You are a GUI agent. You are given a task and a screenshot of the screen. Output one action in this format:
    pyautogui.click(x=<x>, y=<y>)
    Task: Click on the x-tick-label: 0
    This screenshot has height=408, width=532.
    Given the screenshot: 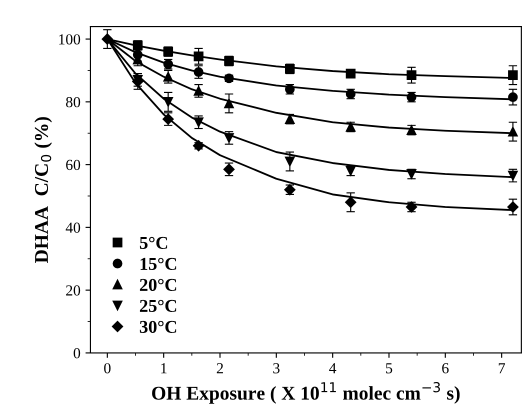 What is the action you would take?
    pyautogui.click(x=107, y=368)
    